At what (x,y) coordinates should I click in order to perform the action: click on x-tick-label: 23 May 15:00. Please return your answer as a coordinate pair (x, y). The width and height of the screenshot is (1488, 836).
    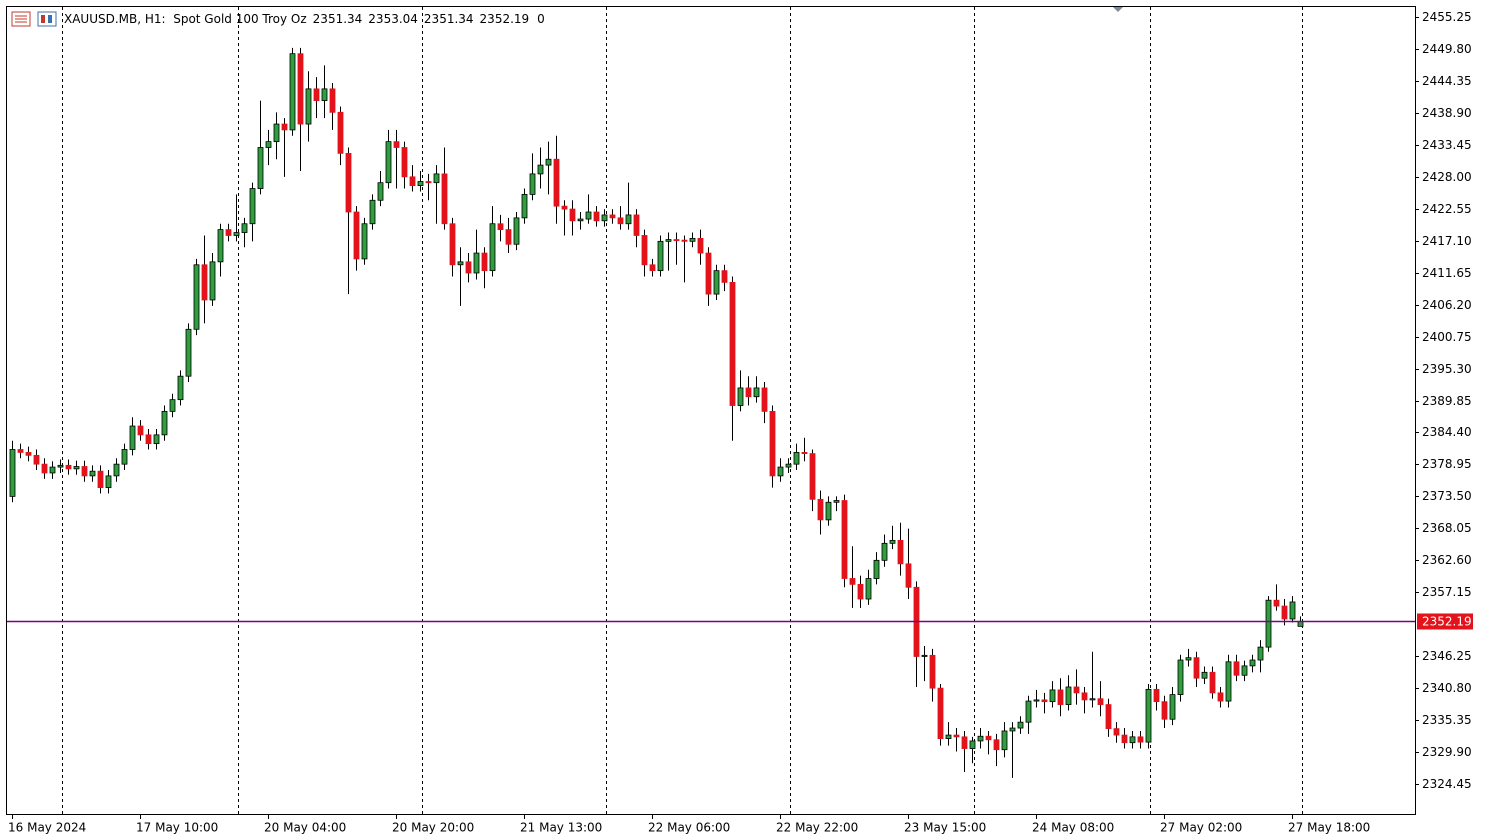
    Looking at the image, I should click on (945, 828).